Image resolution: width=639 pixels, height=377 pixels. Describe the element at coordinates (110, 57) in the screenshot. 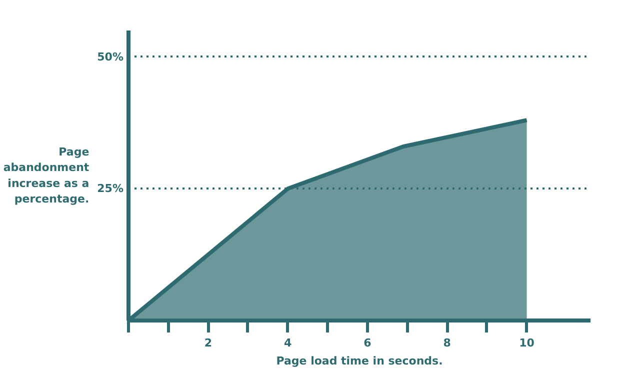

I see `y-tick-label: 50%` at that location.